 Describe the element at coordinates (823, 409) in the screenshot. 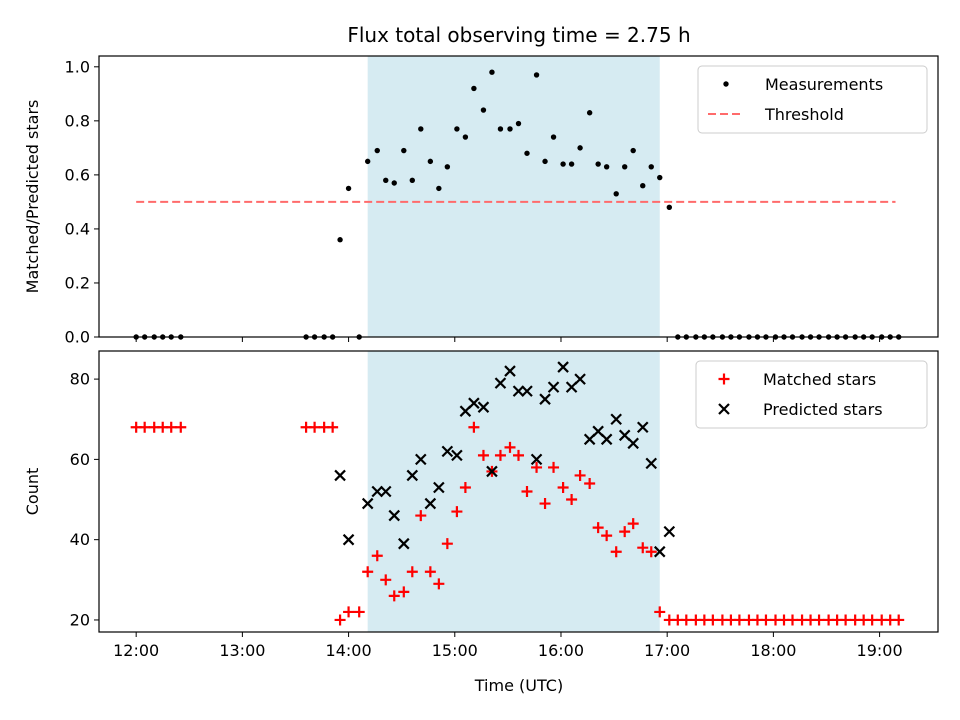

I see `legend-label: Predicted stars` at that location.